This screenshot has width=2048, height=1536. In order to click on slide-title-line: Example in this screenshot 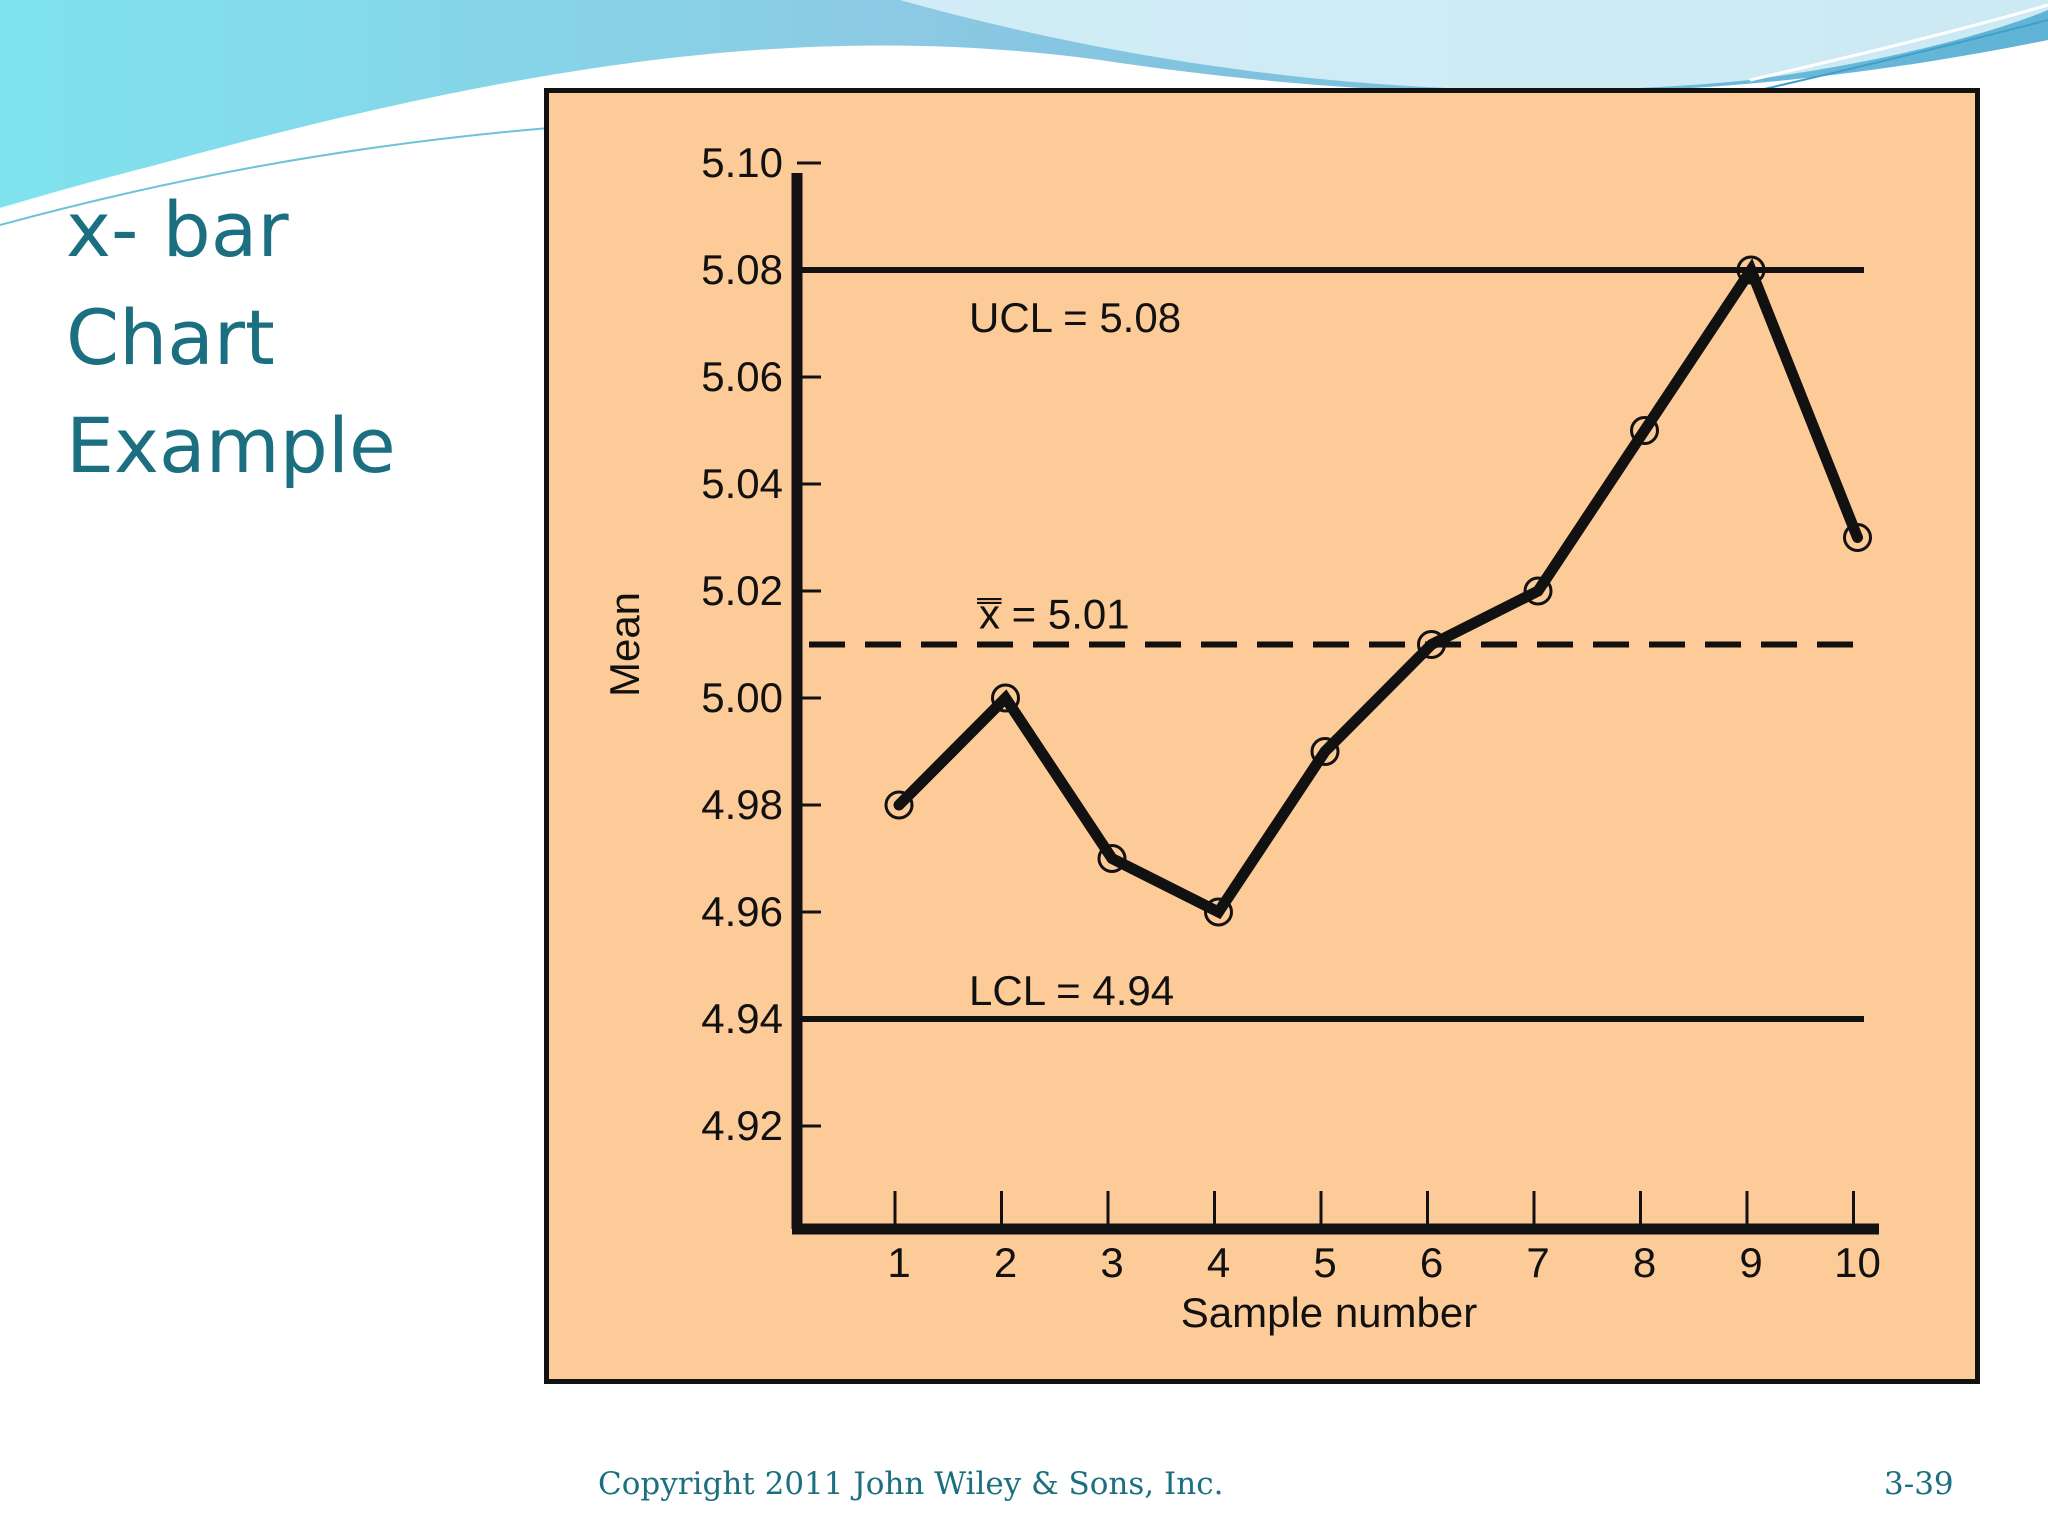, I will do `click(231, 445)`.